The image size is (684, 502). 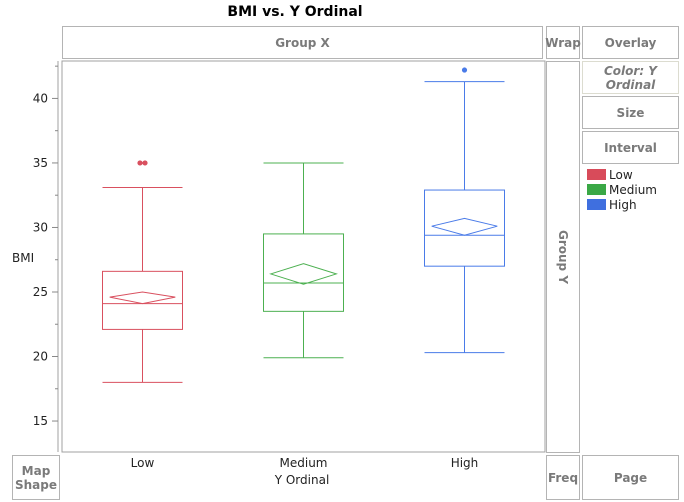 I want to click on group-y-zone: Group Y, so click(x=563, y=257).